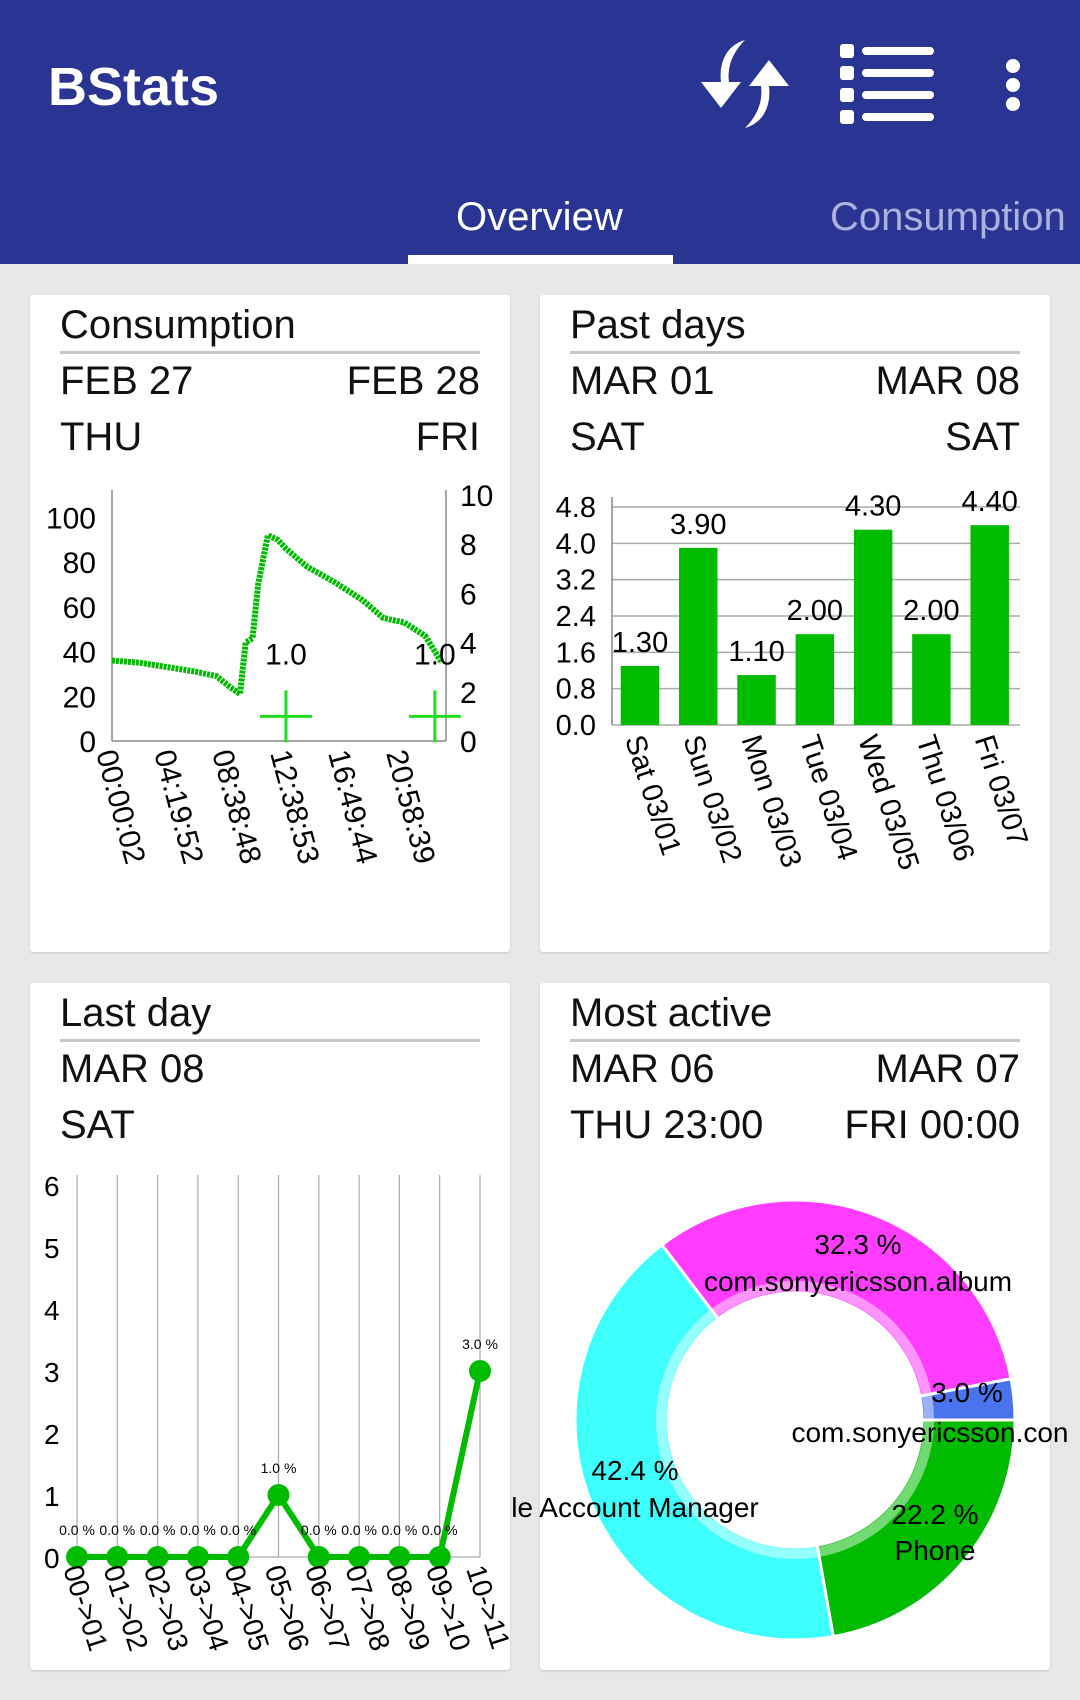 This screenshot has width=1080, height=1700. Describe the element at coordinates (97, 1125) in the screenshot. I see `day: SAT` at that location.